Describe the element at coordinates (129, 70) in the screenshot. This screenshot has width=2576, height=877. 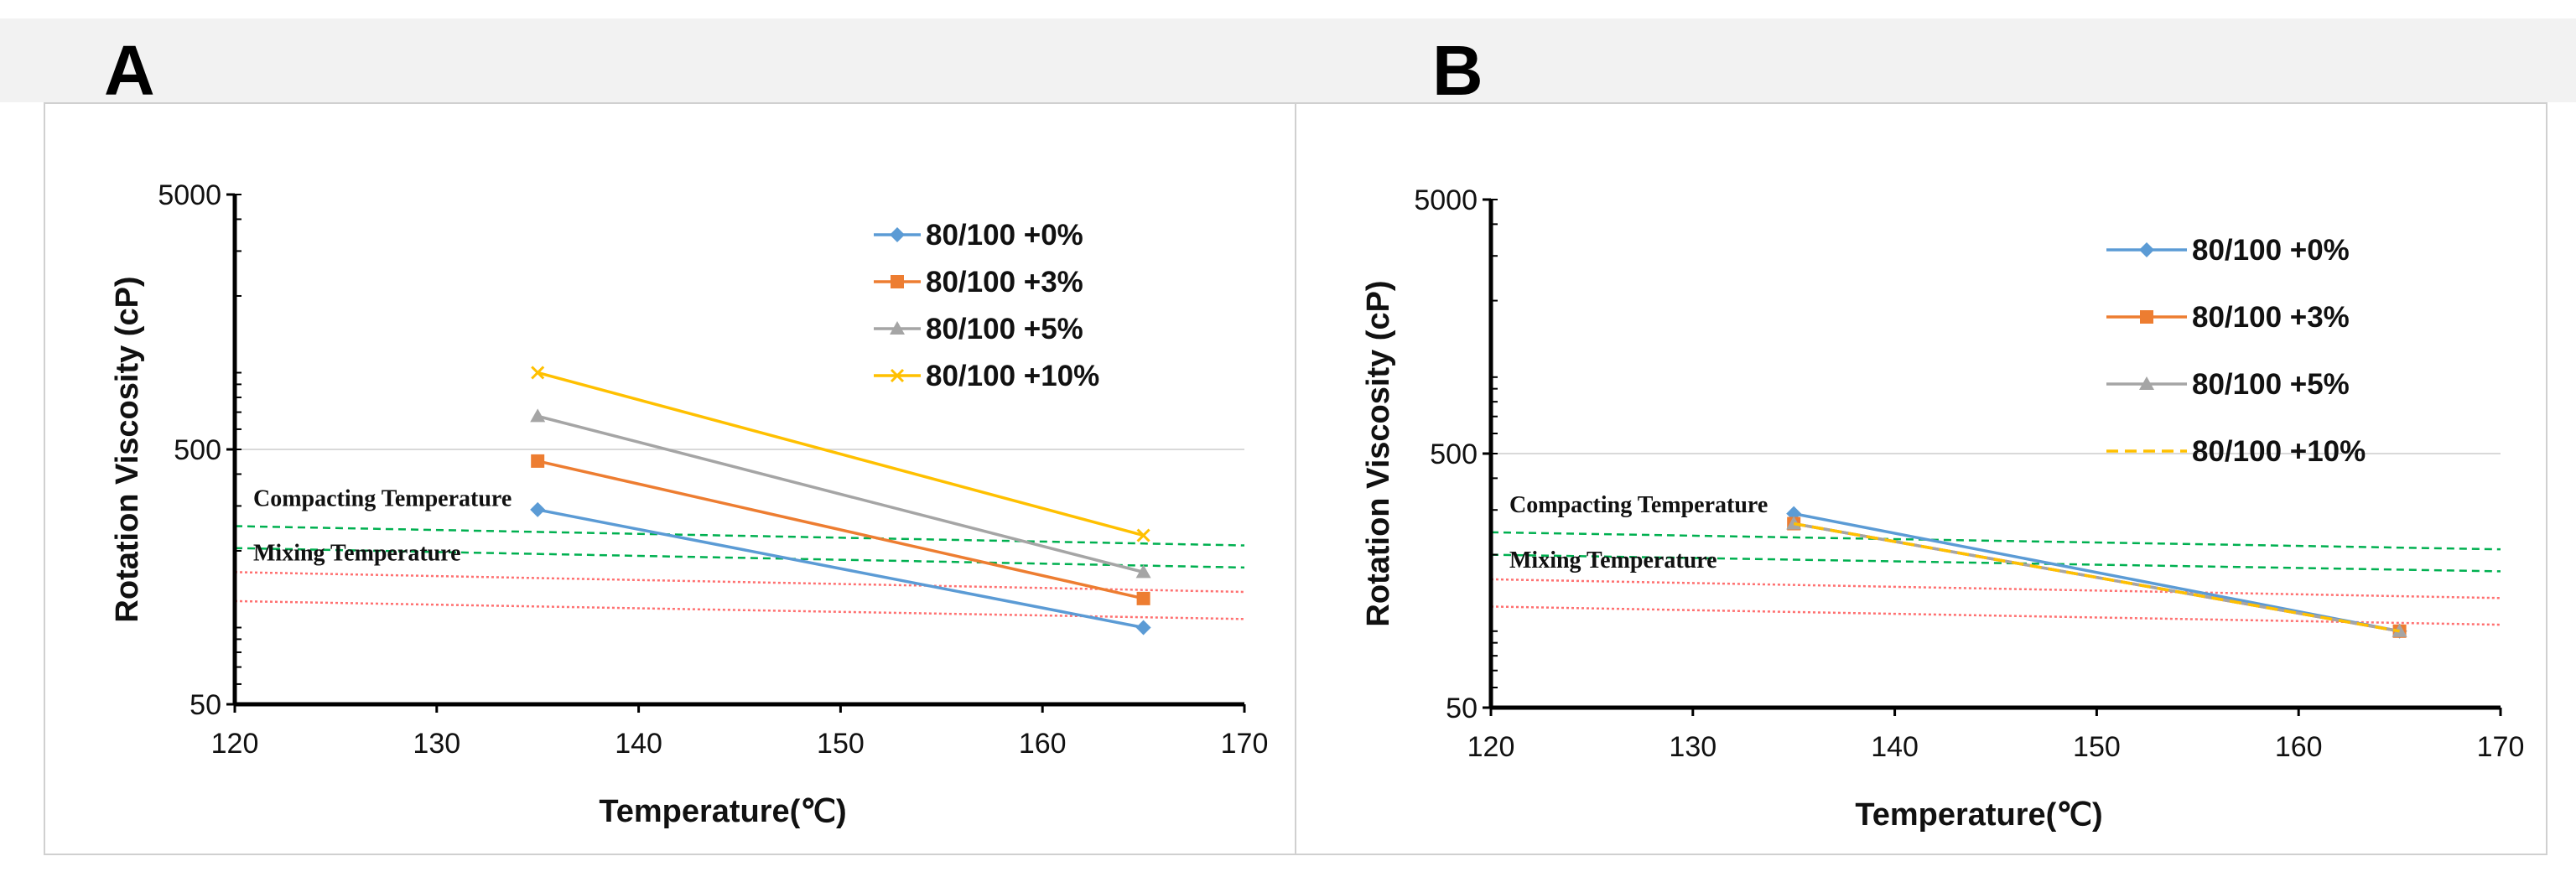
I see `panel-label-a: A` at that location.